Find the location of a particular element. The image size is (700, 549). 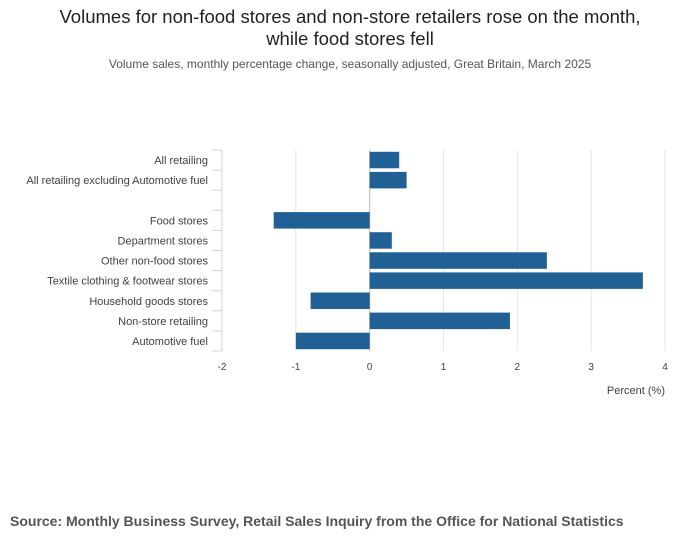

x-axis-title: Percent (%) is located at coordinates (636, 391).